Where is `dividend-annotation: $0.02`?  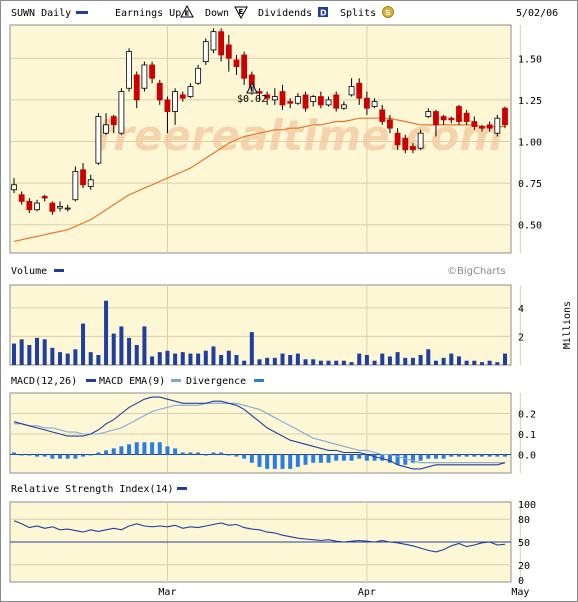
dividend-annotation: $0.02 is located at coordinates (252, 99).